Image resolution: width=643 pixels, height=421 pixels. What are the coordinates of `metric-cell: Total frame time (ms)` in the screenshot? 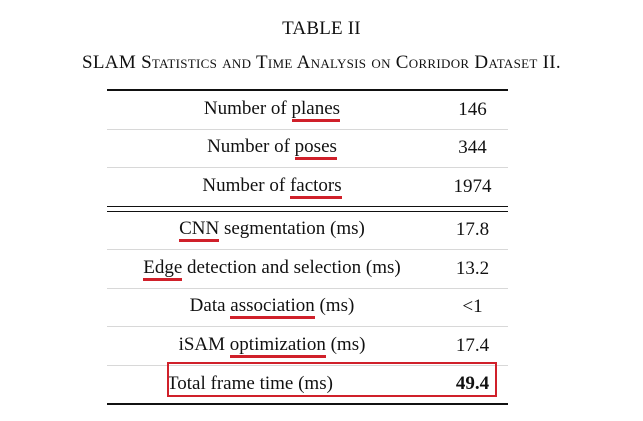 It's located at (272, 385).